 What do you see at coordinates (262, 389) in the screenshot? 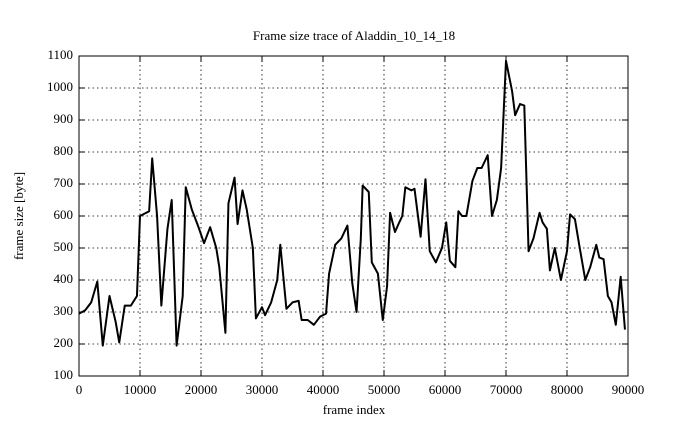
I see `x-tick-label: 30000` at bounding box center [262, 389].